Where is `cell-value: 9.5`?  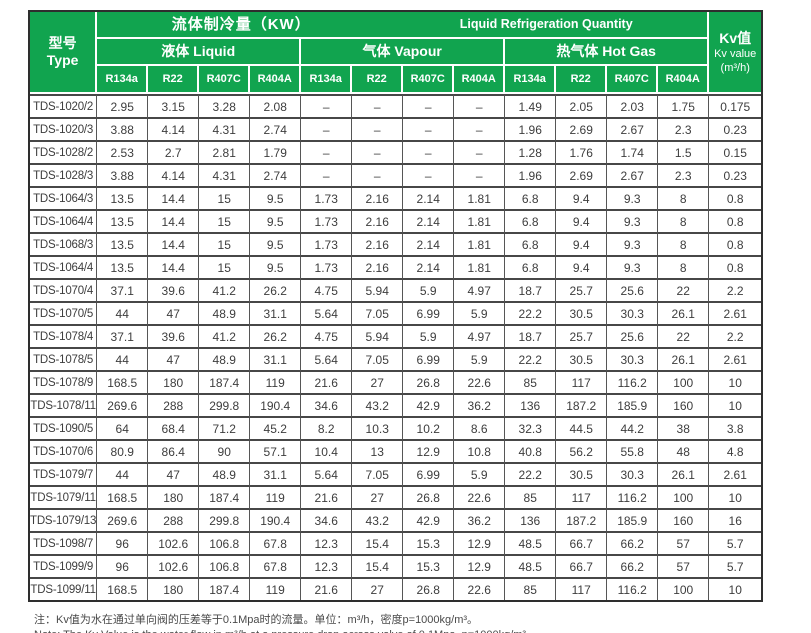
cell-value: 9.5 is located at coordinates (276, 222).